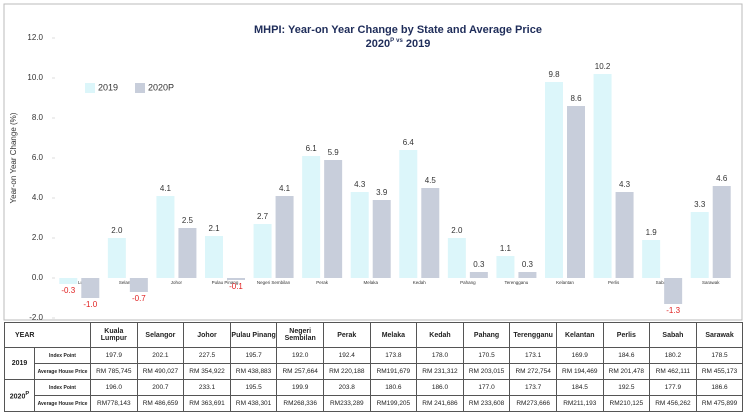 The height and width of the screenshot is (416, 750). I want to click on value-label: 2.0, so click(117, 230).